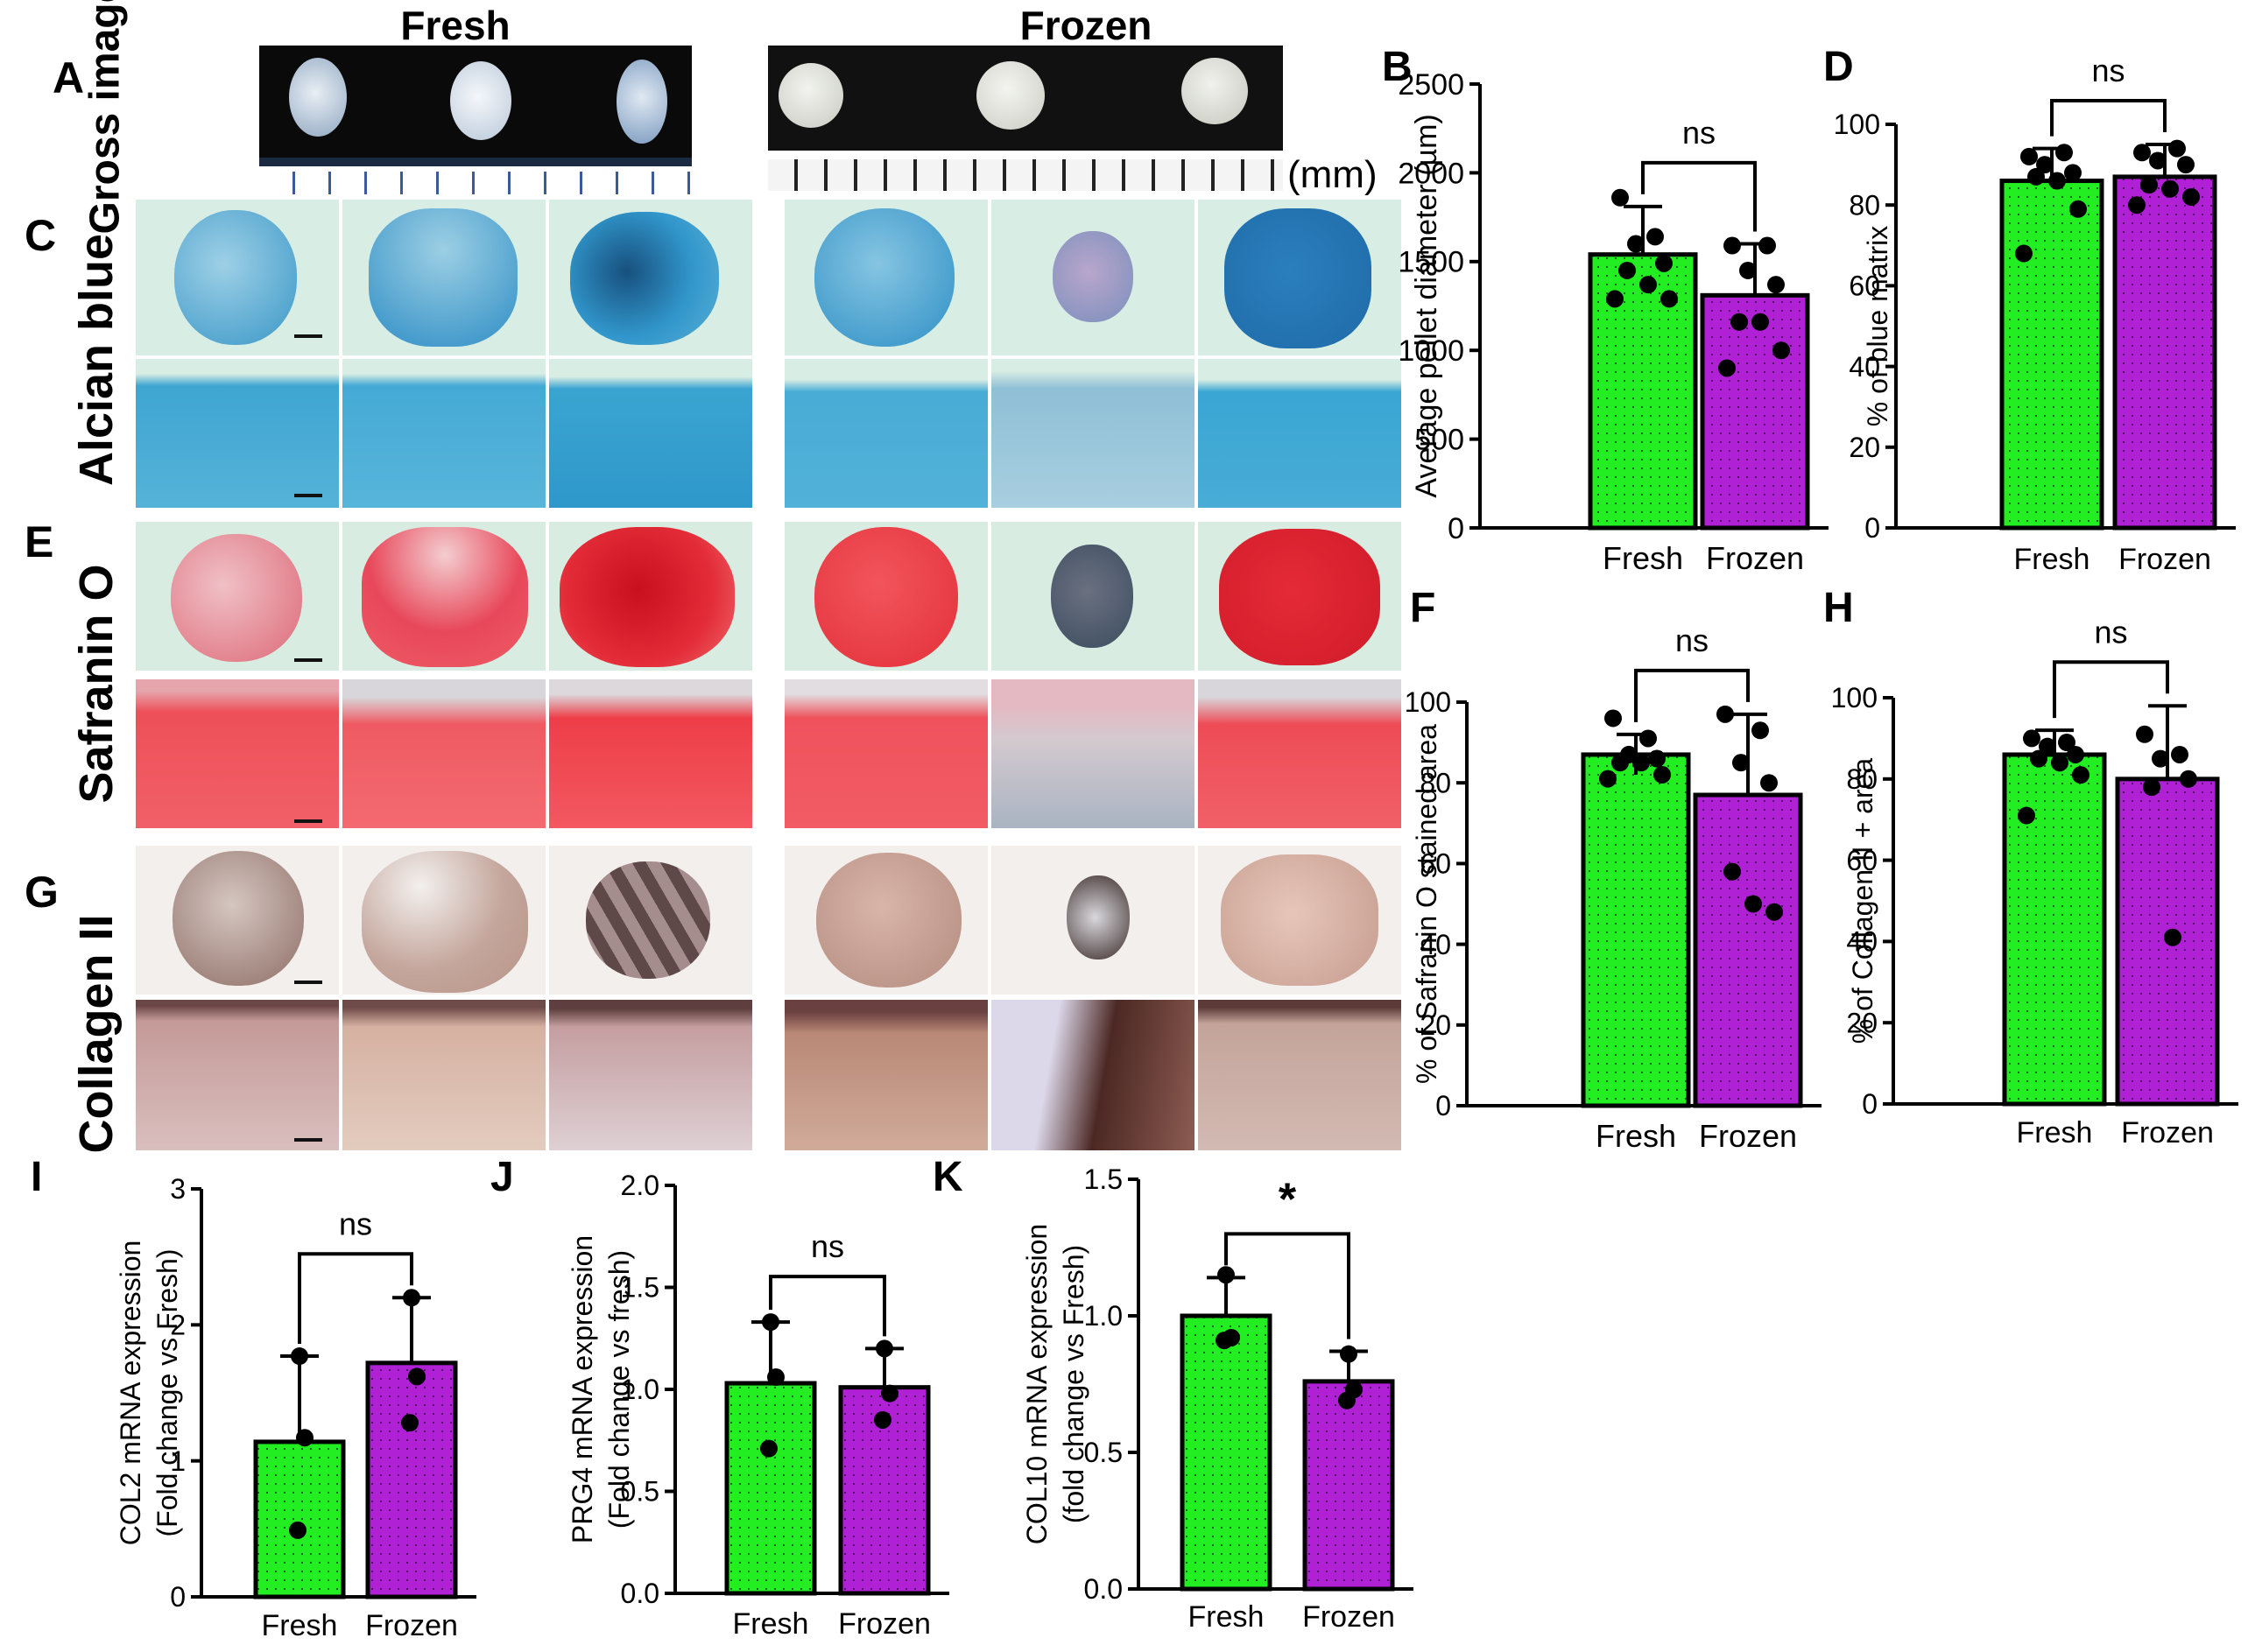 The width and height of the screenshot is (2255, 1652). What do you see at coordinates (640, 1593) in the screenshot?
I see `y-tick-label: 0.0` at bounding box center [640, 1593].